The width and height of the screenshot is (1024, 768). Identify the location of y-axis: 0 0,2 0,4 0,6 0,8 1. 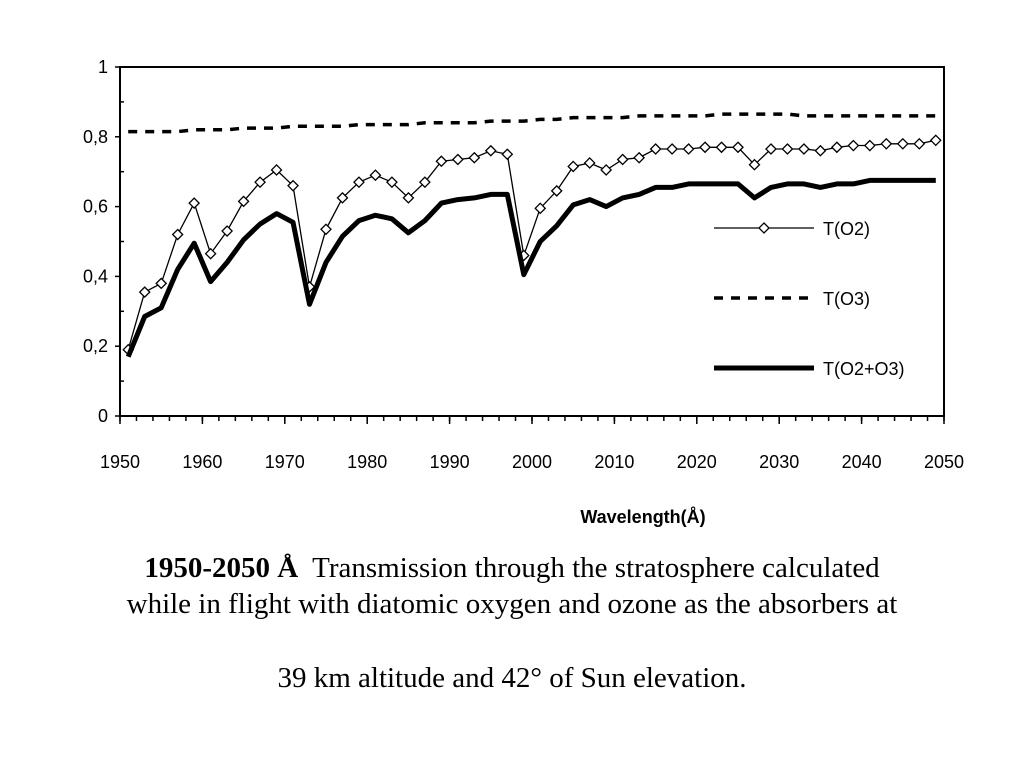
(103, 241).